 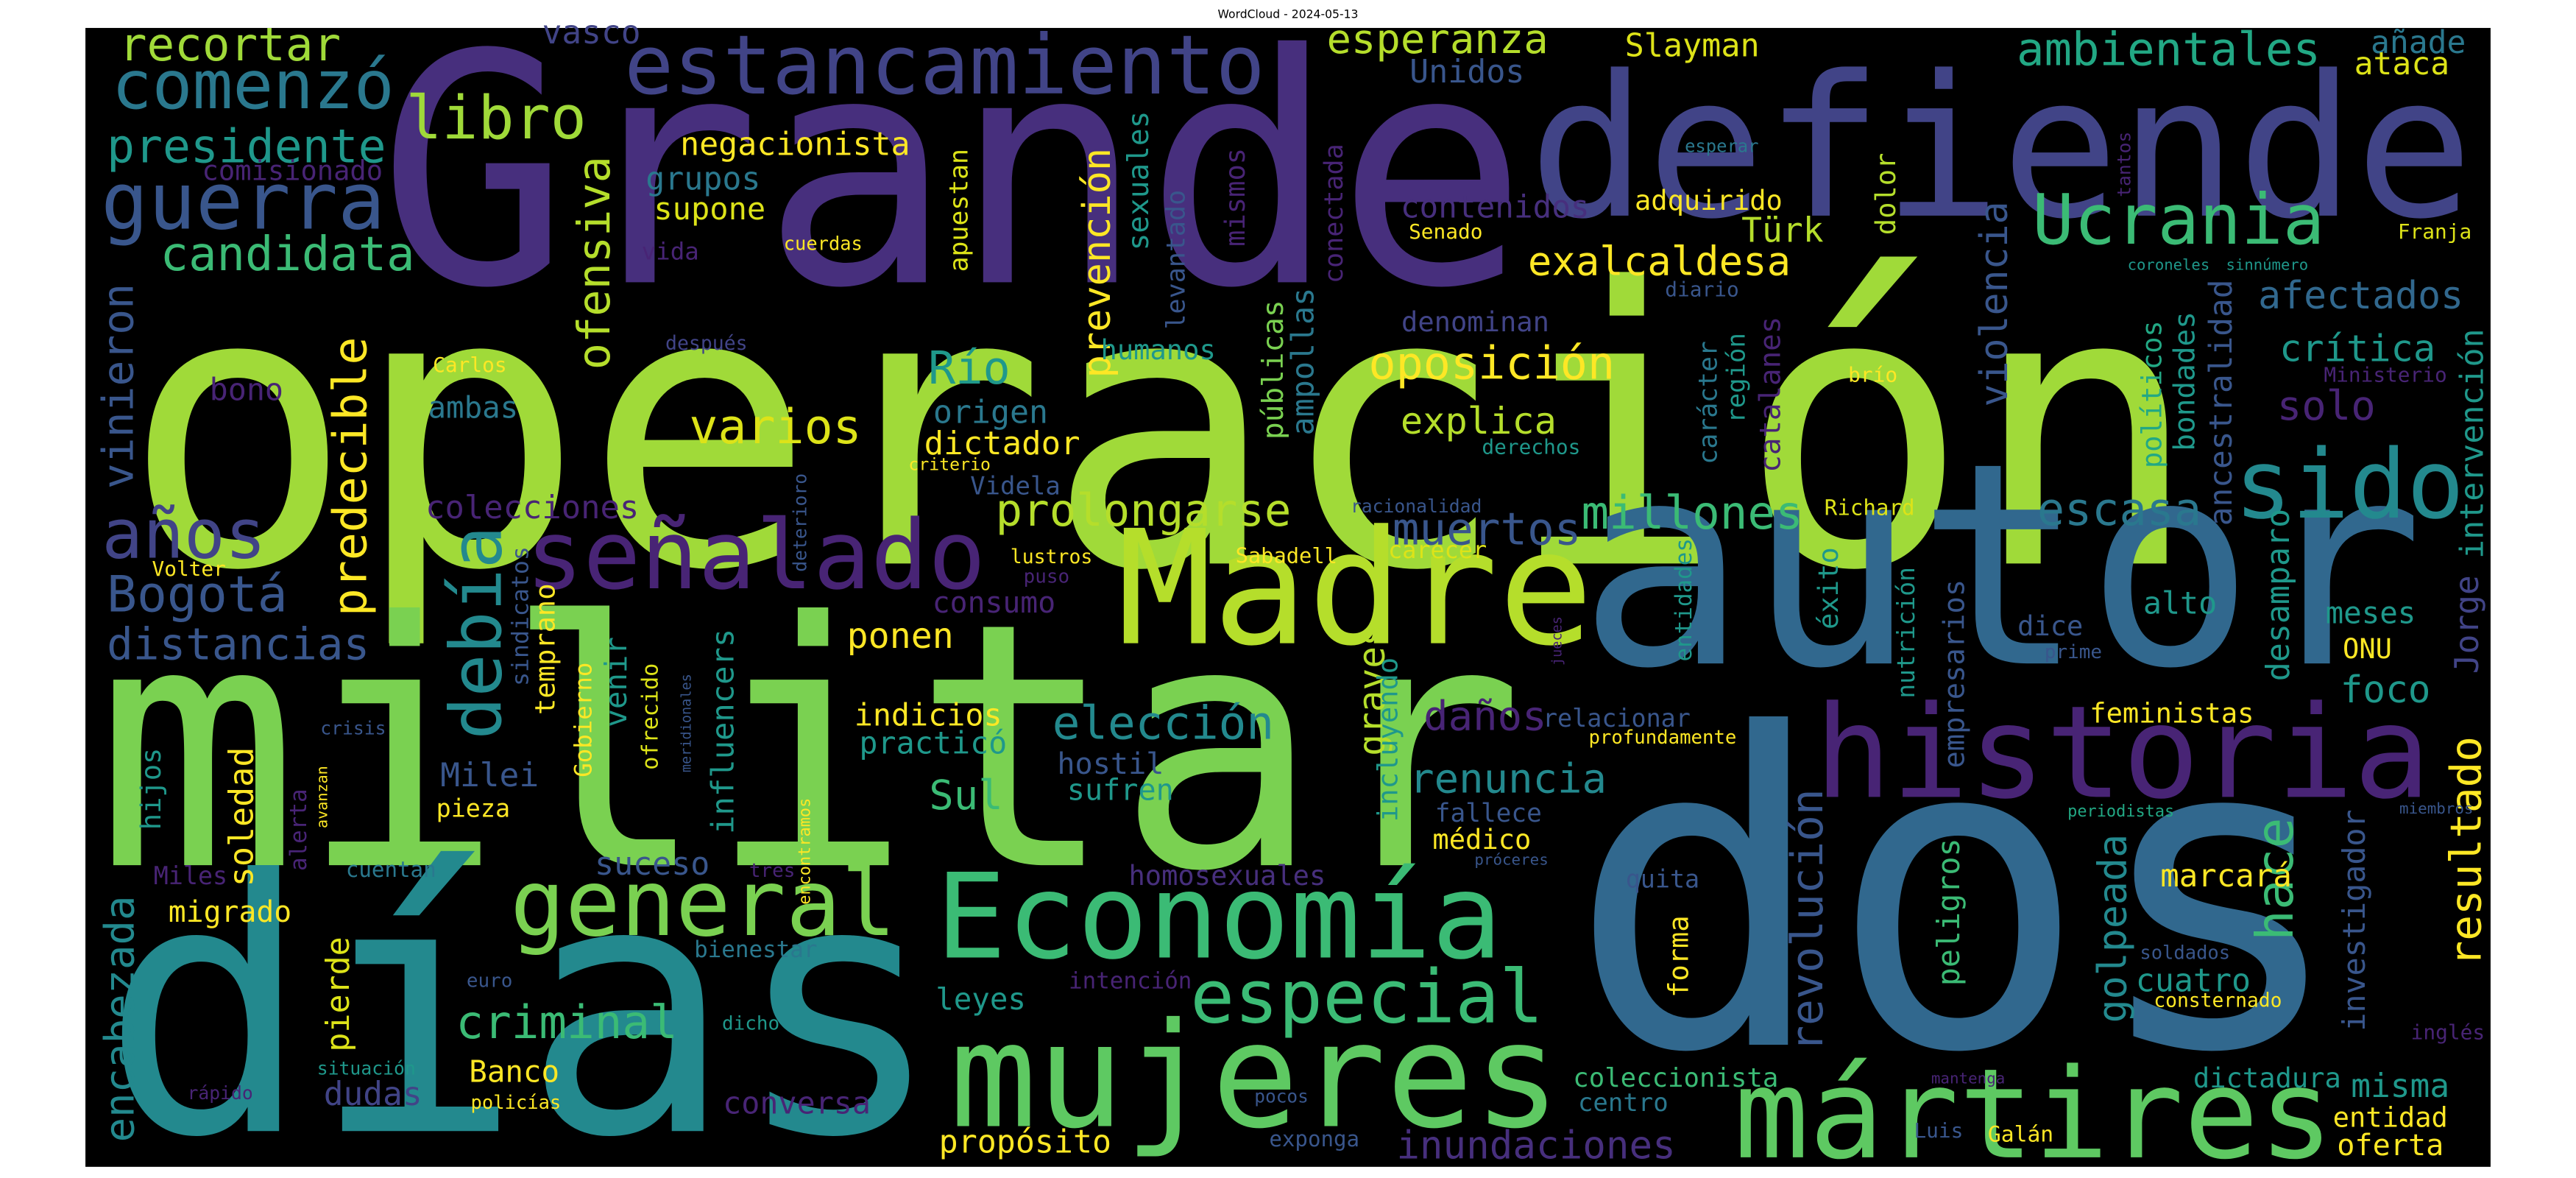 What do you see at coordinates (2119, 509) in the screenshot?
I see `word: escasa` at bounding box center [2119, 509].